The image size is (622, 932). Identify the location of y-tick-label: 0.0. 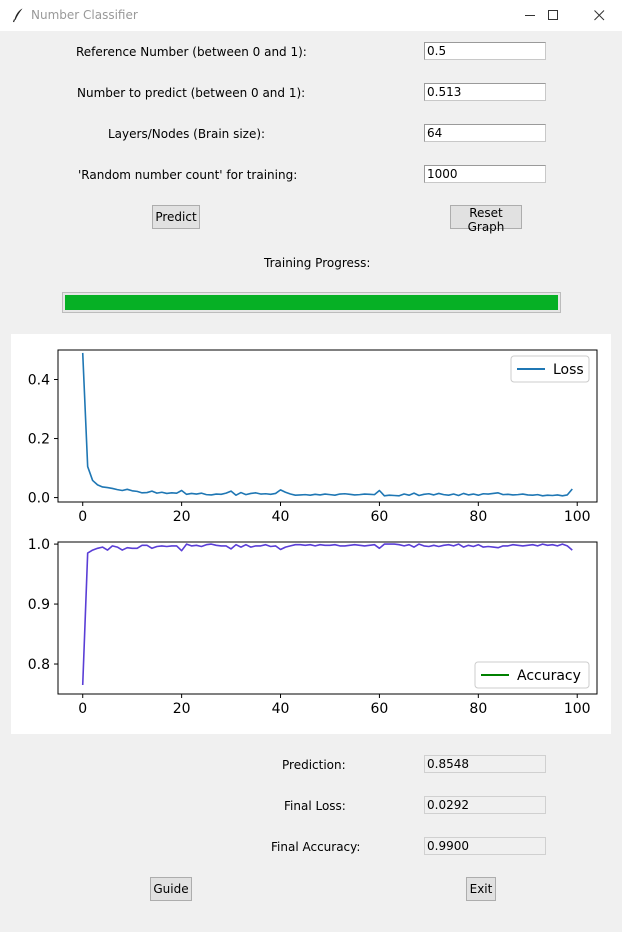
(39, 499).